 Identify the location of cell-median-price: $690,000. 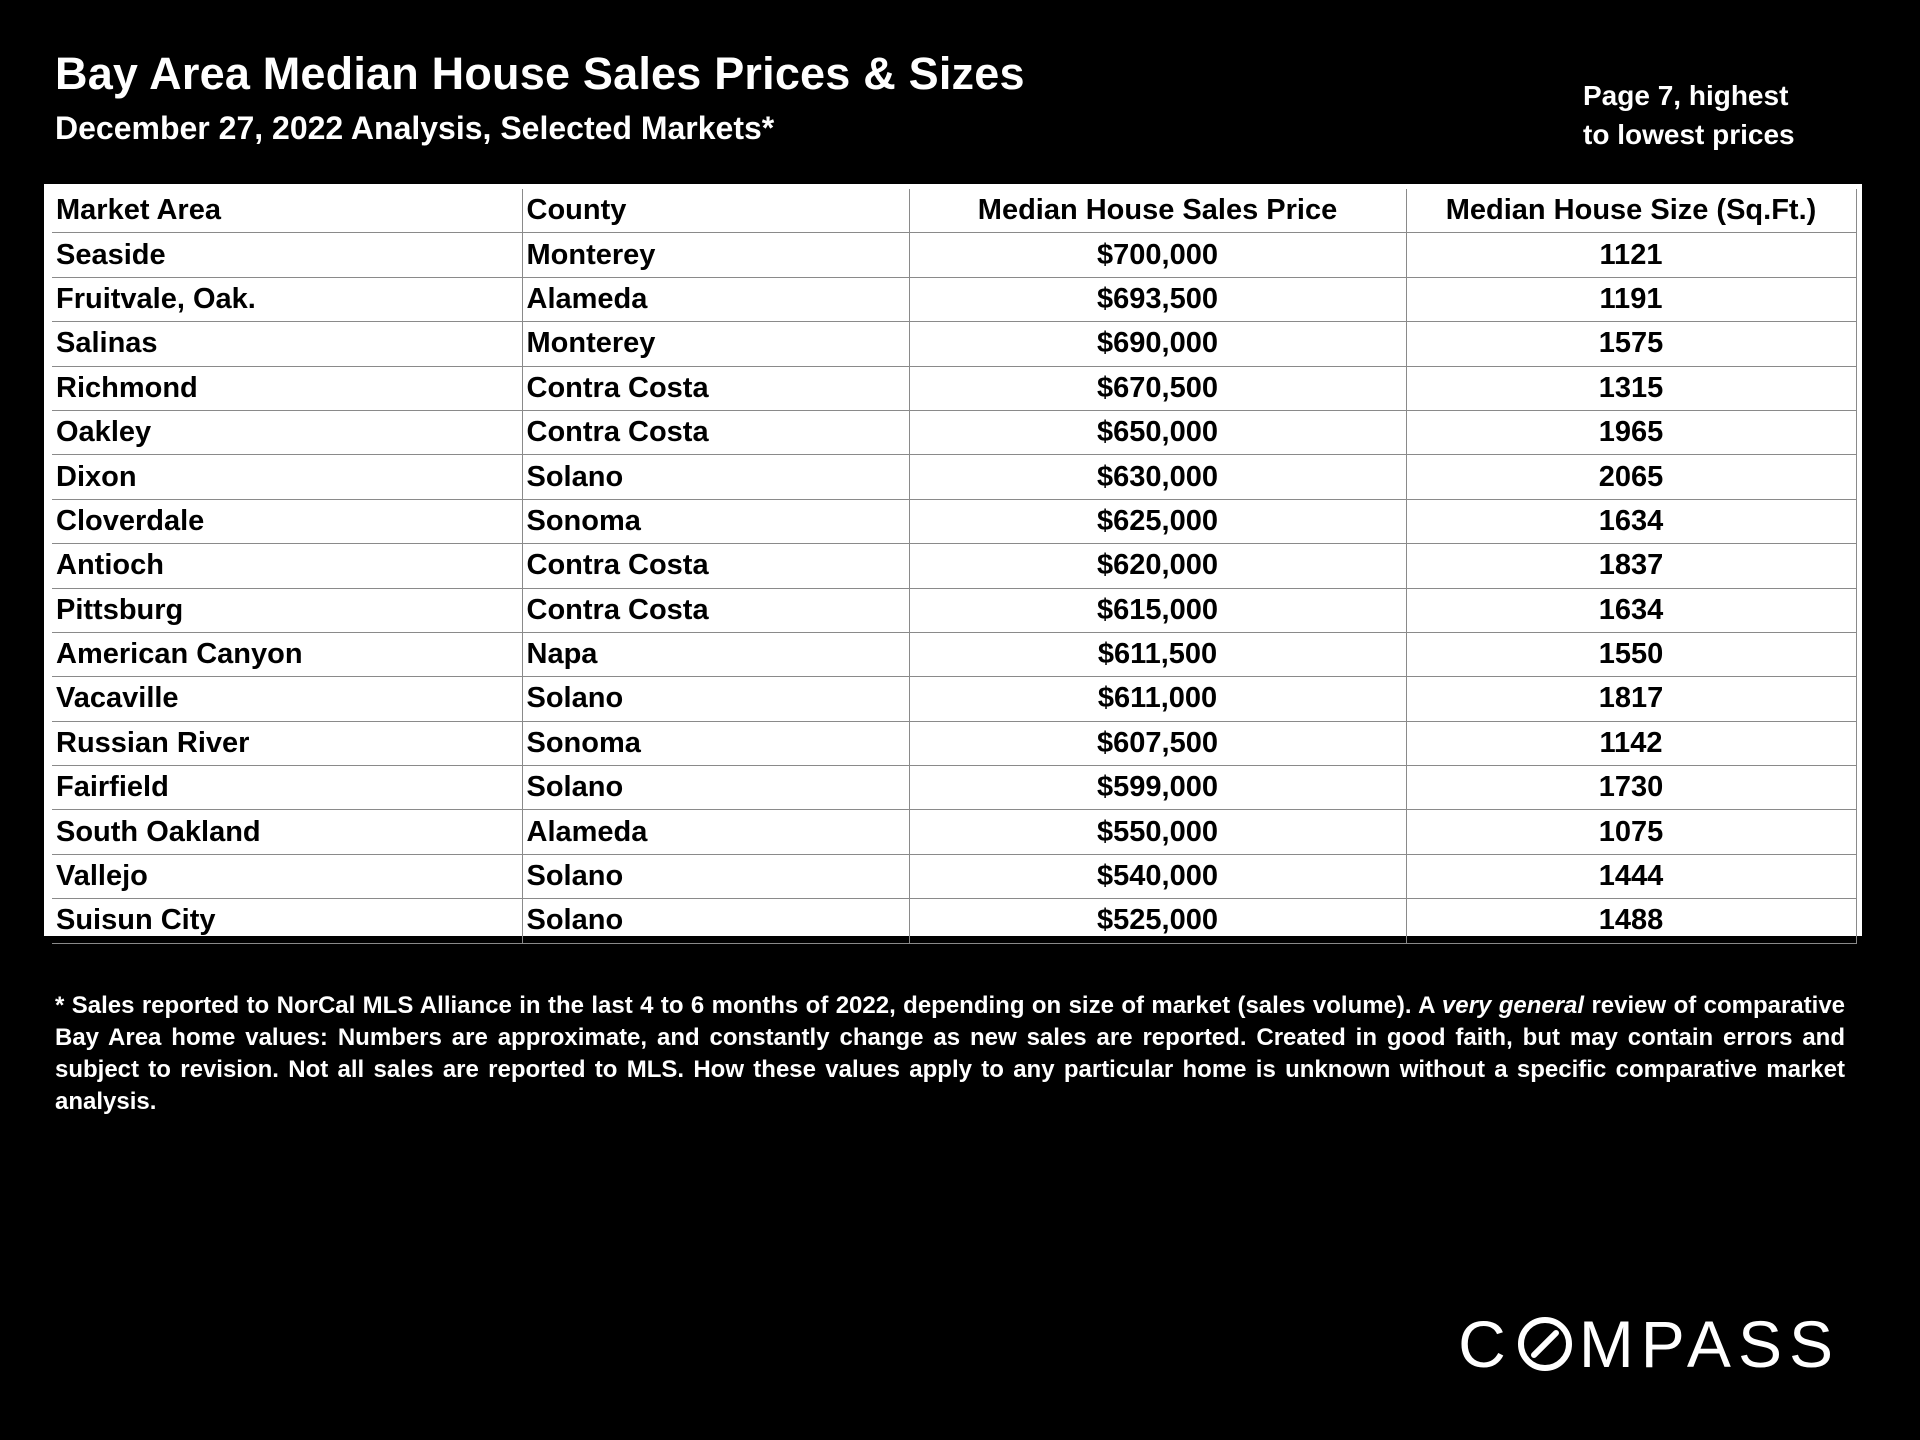
(1157, 344).